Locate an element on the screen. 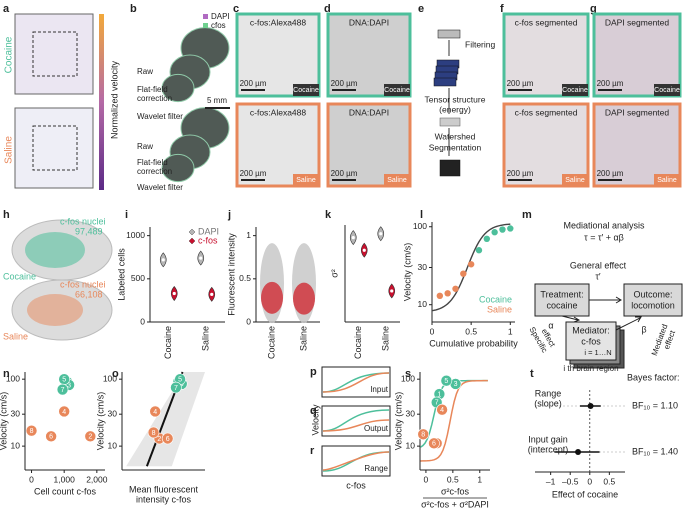 Image resolution: width=685 pixels, height=524 pixels. label: Range is located at coordinates (376, 468).